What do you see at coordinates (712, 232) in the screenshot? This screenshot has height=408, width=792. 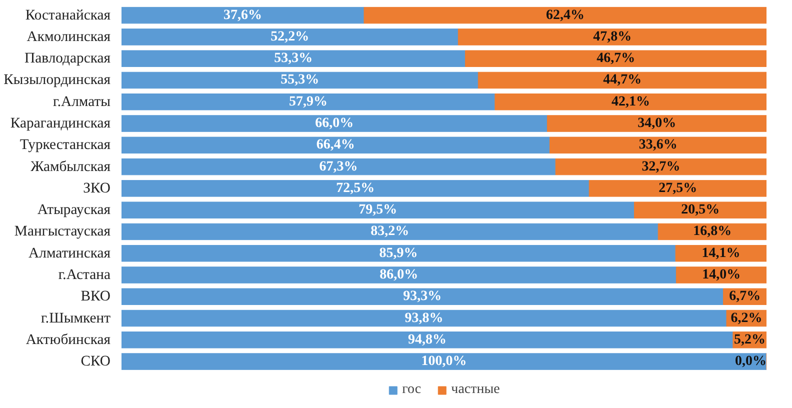 I see `data-label: 16,8%` at bounding box center [712, 232].